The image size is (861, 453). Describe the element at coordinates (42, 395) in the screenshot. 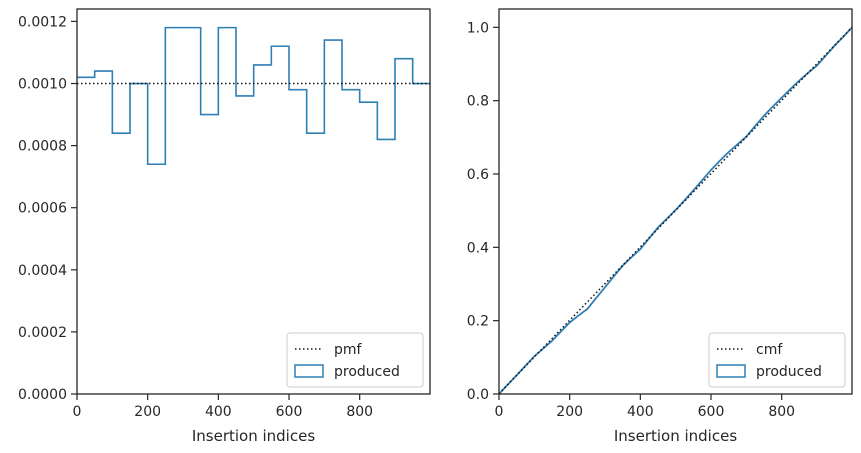

I see `y-tick-label: 0.0000` at that location.